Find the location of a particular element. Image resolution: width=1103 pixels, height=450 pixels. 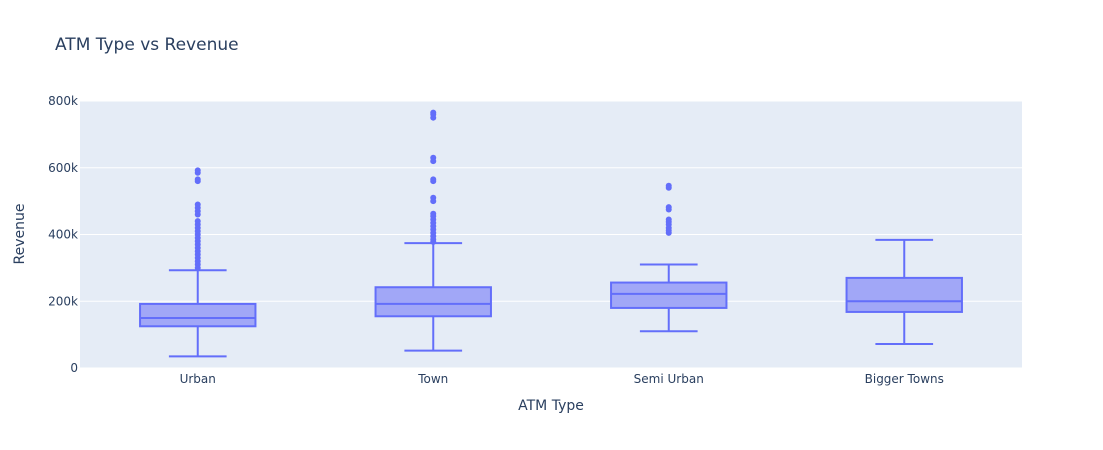

chart-title: ATM Type vs Revenue is located at coordinates (147, 45).